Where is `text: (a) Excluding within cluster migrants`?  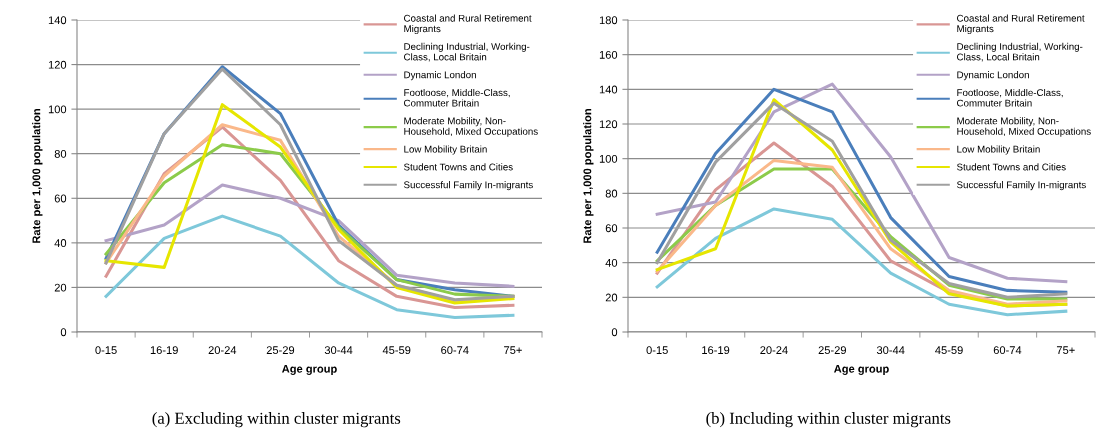
text: (a) Excluding within cluster migrants is located at coordinates (276, 420).